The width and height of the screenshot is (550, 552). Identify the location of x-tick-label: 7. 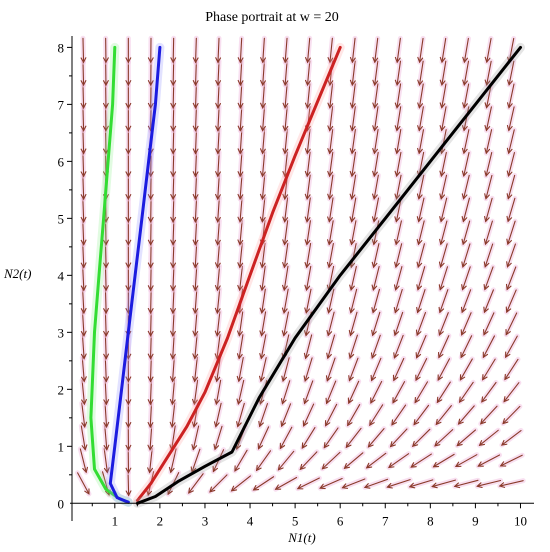
(385, 520).